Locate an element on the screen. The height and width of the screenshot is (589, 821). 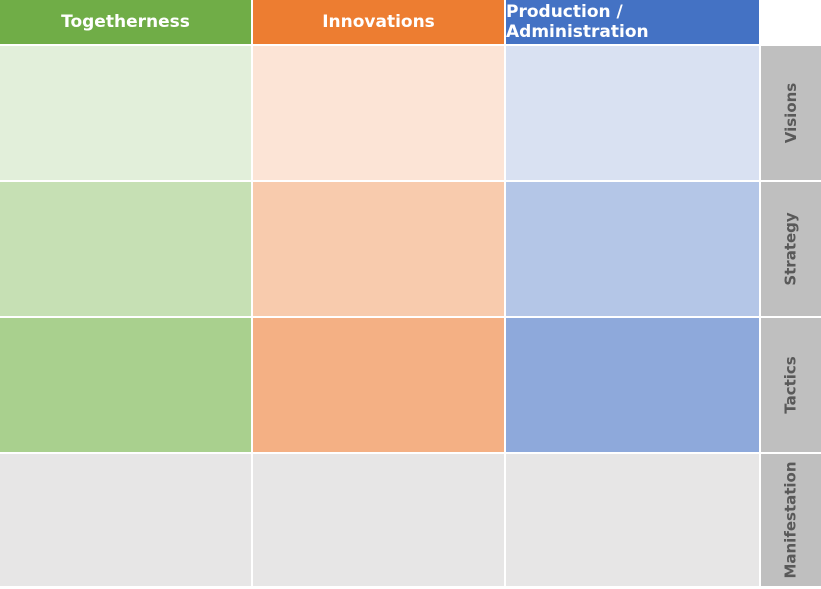
column-header-togetherness: Togetherness is located at coordinates (125, 22).